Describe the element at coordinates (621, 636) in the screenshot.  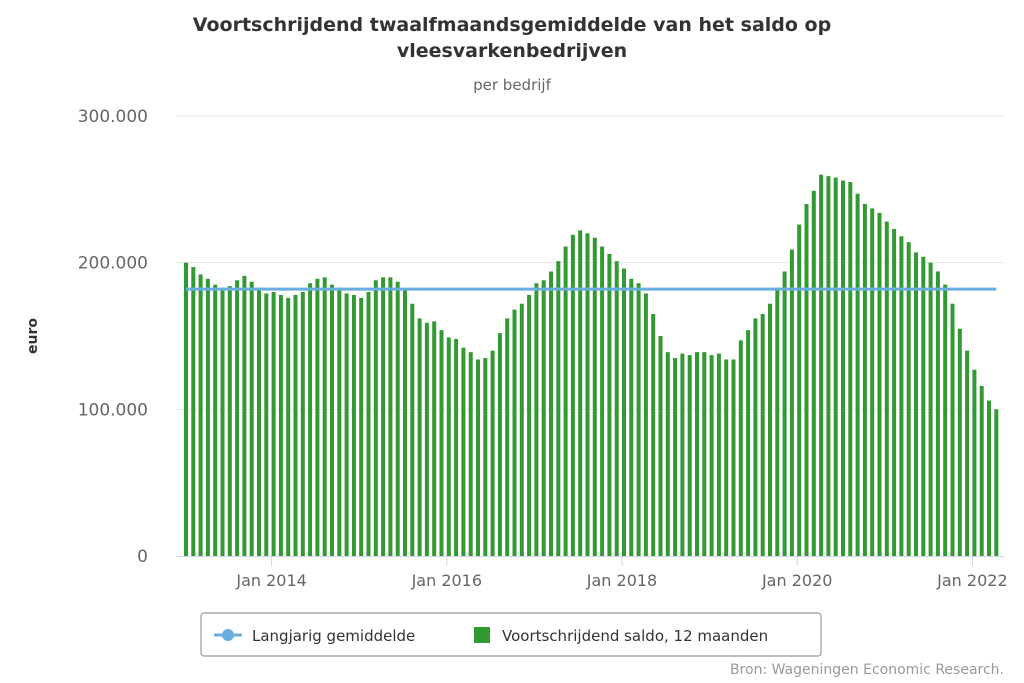
I see `legend-item-rolling-balance: Voortschrijdend saldo, 12 maanden` at that location.